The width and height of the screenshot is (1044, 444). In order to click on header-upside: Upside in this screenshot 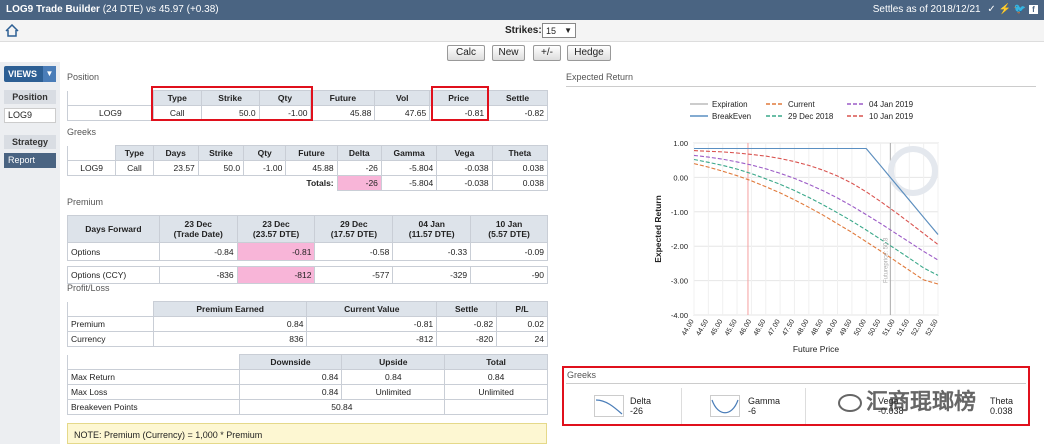, I will do `click(393, 362)`.